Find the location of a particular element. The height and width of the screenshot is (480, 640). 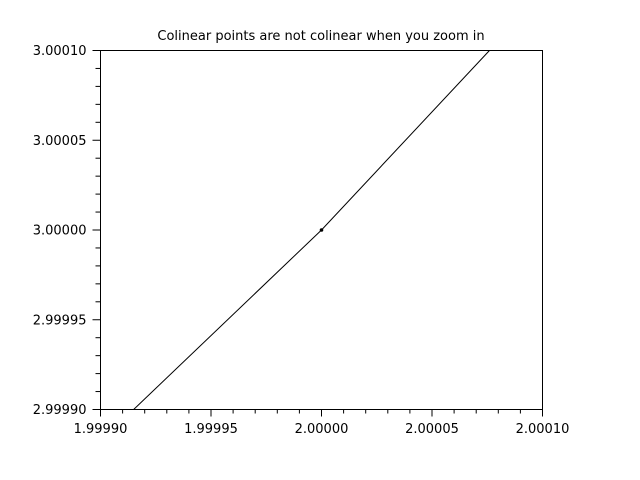

x-tick-label: 2.00010 is located at coordinates (543, 429).